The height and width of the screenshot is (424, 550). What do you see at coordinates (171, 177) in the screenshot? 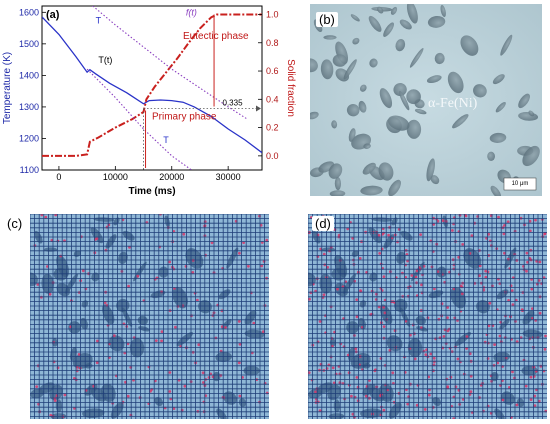
I see `x-tick-label: 20000` at bounding box center [171, 177].